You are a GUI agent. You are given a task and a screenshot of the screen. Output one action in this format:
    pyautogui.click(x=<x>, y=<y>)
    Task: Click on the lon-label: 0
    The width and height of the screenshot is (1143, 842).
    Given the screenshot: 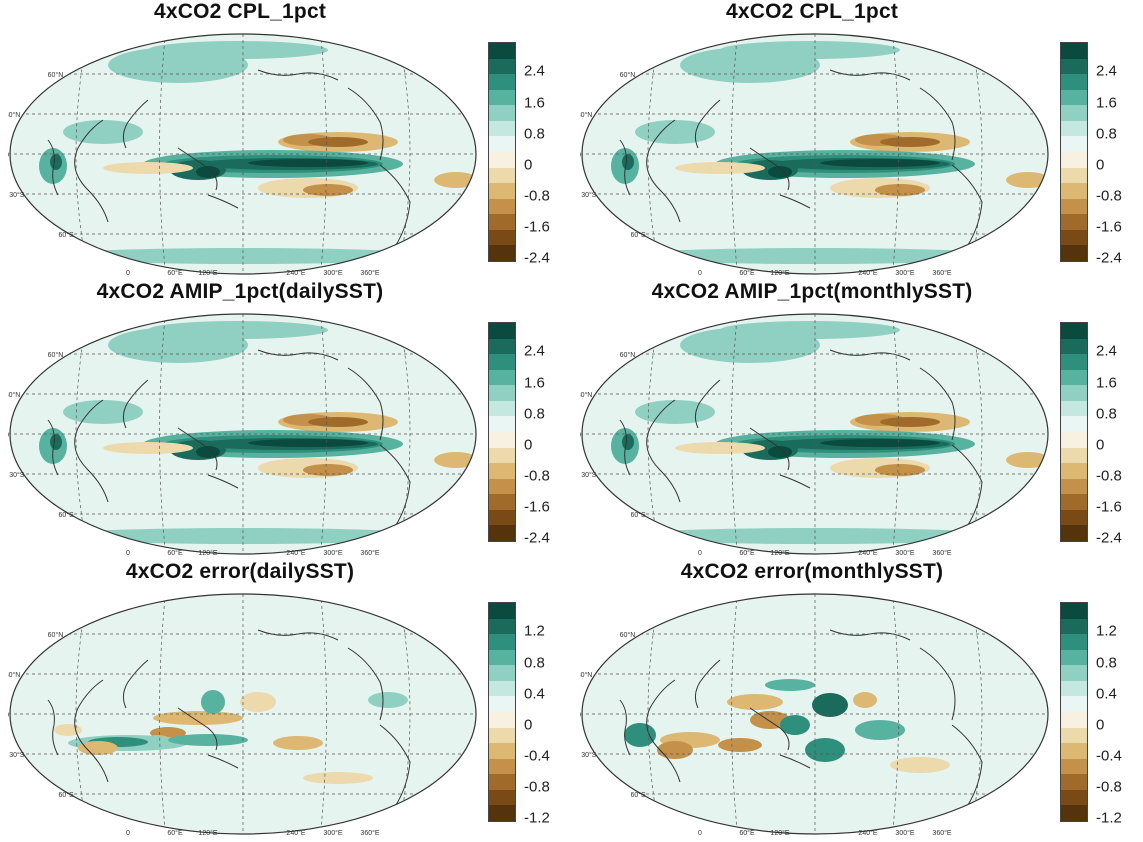 What is the action you would take?
    pyautogui.click(x=128, y=553)
    